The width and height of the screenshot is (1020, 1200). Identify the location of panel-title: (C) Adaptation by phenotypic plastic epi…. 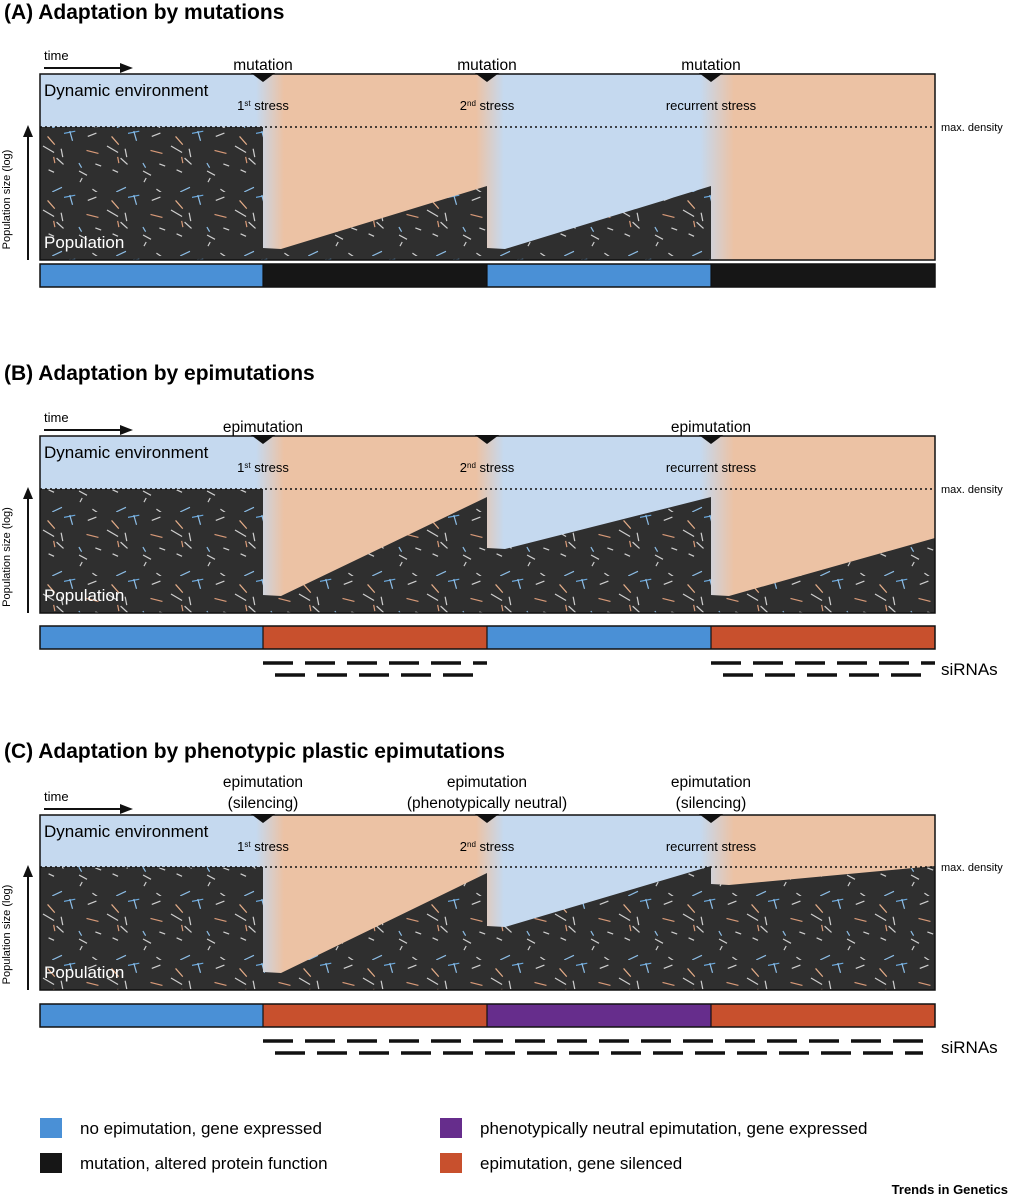
(254, 751).